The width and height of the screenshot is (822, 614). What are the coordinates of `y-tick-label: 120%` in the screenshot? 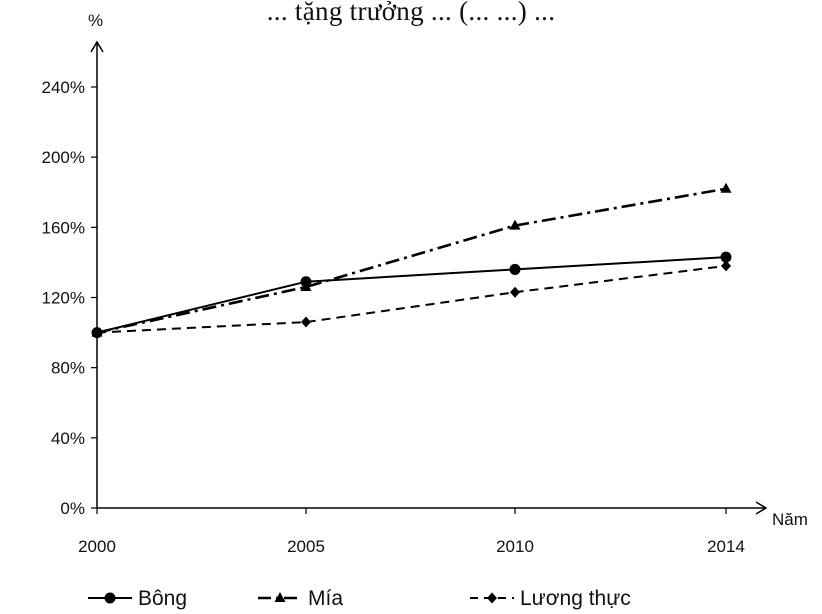 It's located at (63, 298).